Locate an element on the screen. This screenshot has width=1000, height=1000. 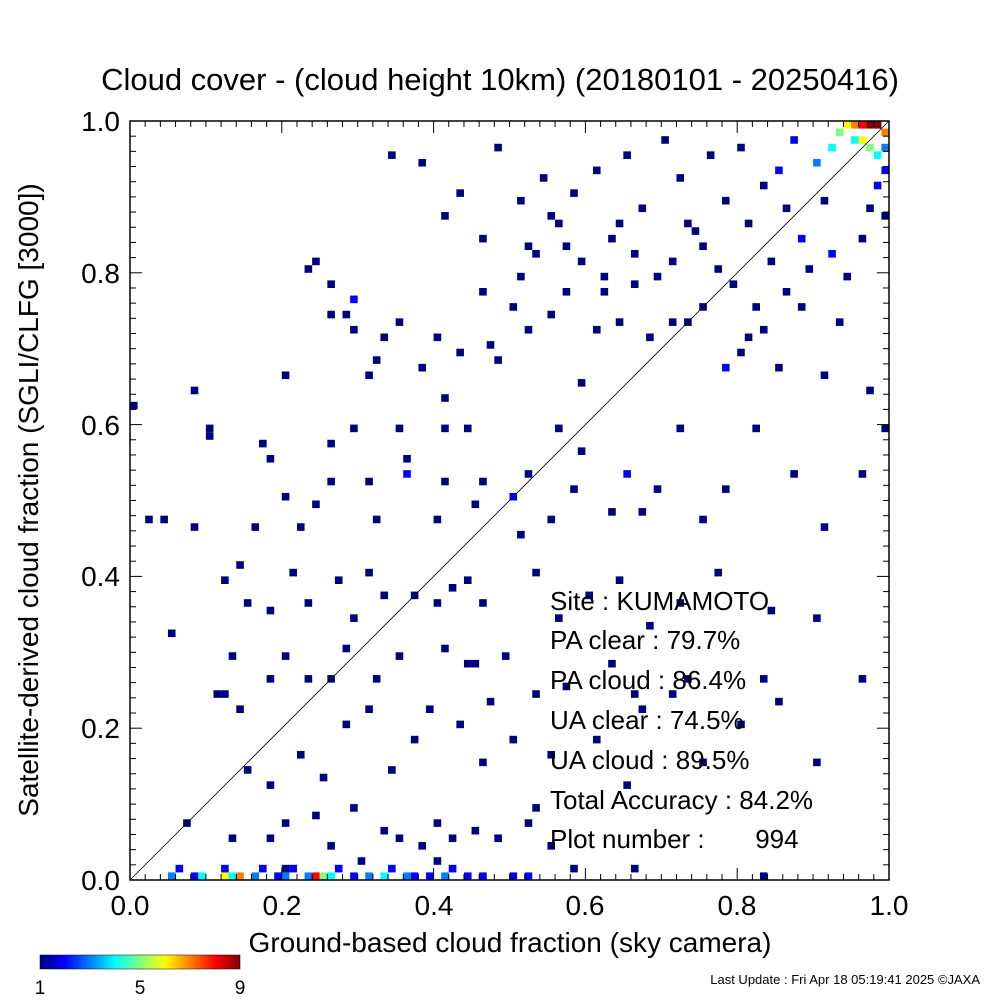
y-tick-label: 0.8 is located at coordinates (100, 273).